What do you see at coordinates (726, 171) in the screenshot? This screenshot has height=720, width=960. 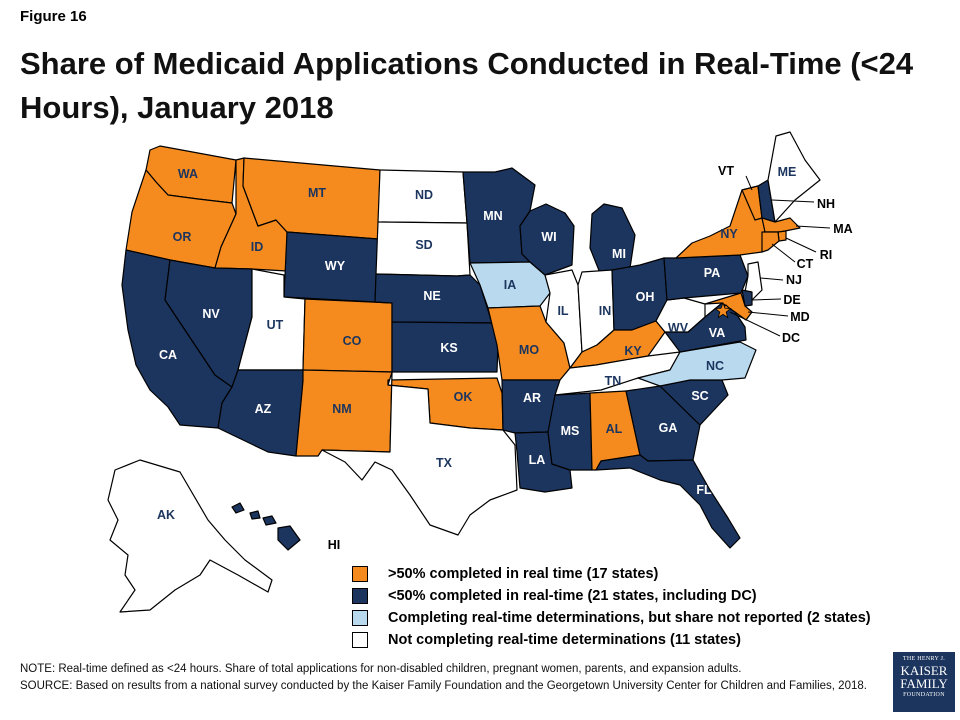 I see `state-label-vt: VT` at bounding box center [726, 171].